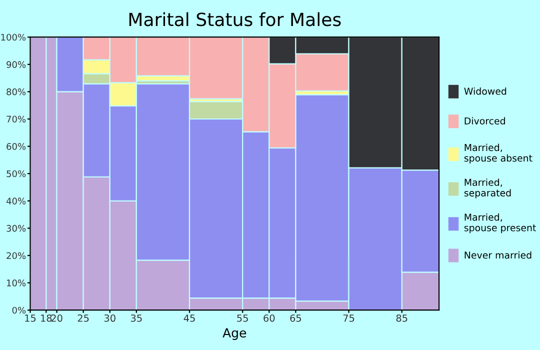 The width and height of the screenshot is (540, 350). What do you see at coordinates (234, 334) in the screenshot?
I see `x-axis-title: Age` at bounding box center [234, 334].